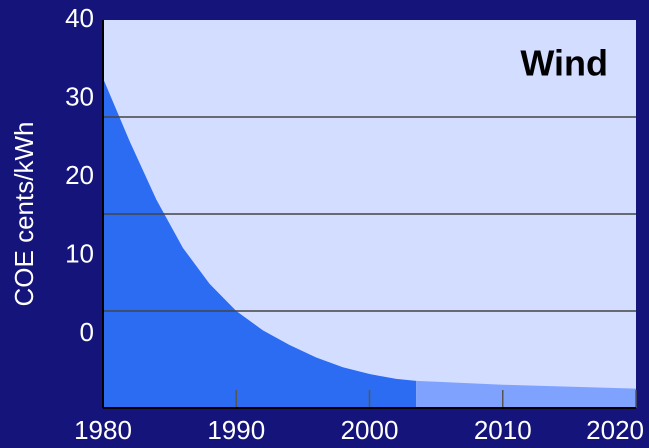 This screenshot has width=649, height=448. Describe the element at coordinates (87, 332) in the screenshot. I see `y-tick-label: 0` at that location.